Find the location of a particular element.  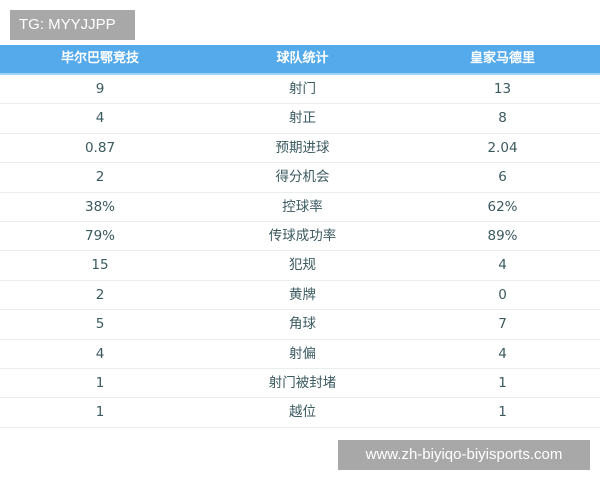

stat-name: 越位 is located at coordinates (302, 412).